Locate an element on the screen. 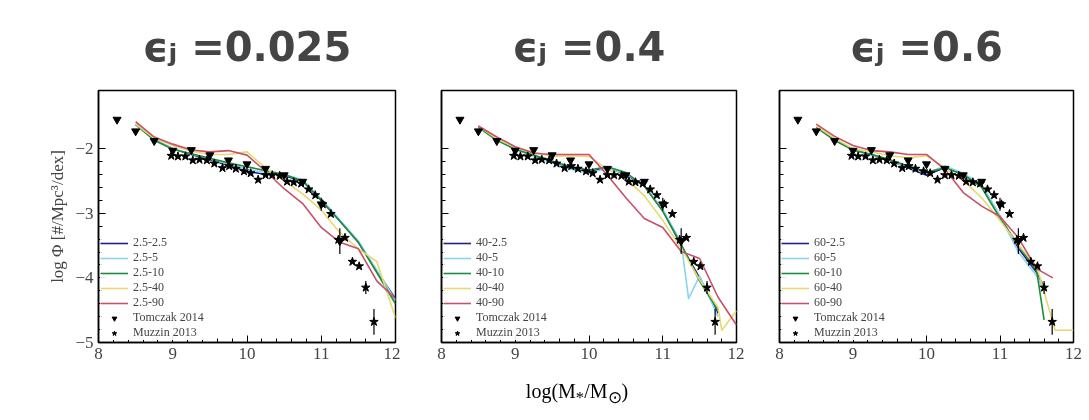 This screenshot has height=420, width=1089. legend-label: 2.5-40 is located at coordinates (148, 287).